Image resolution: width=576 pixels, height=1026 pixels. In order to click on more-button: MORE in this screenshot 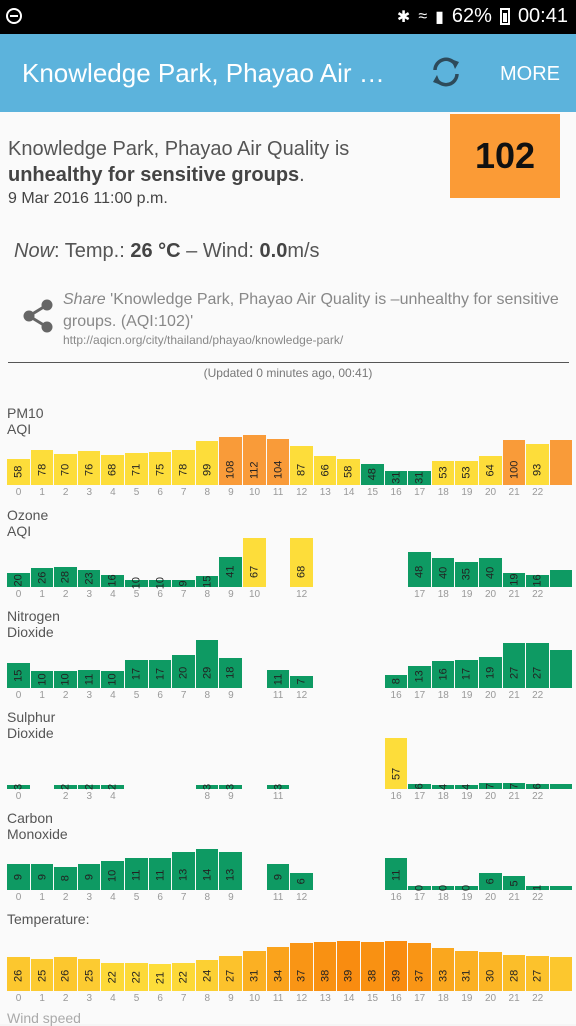, I will do `click(530, 74)`.